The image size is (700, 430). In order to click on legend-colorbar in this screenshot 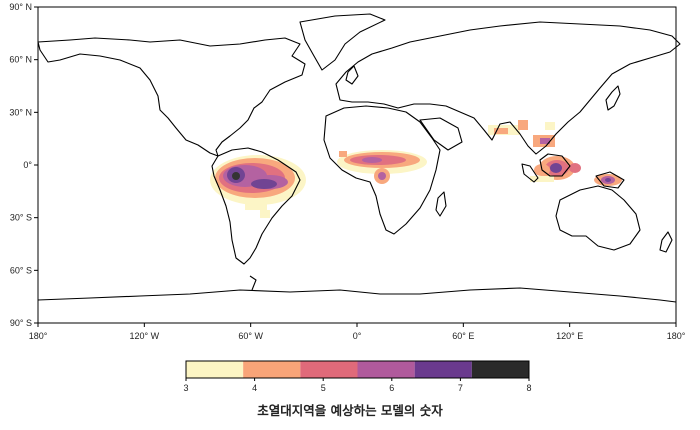, I will do `click(357, 369)`.